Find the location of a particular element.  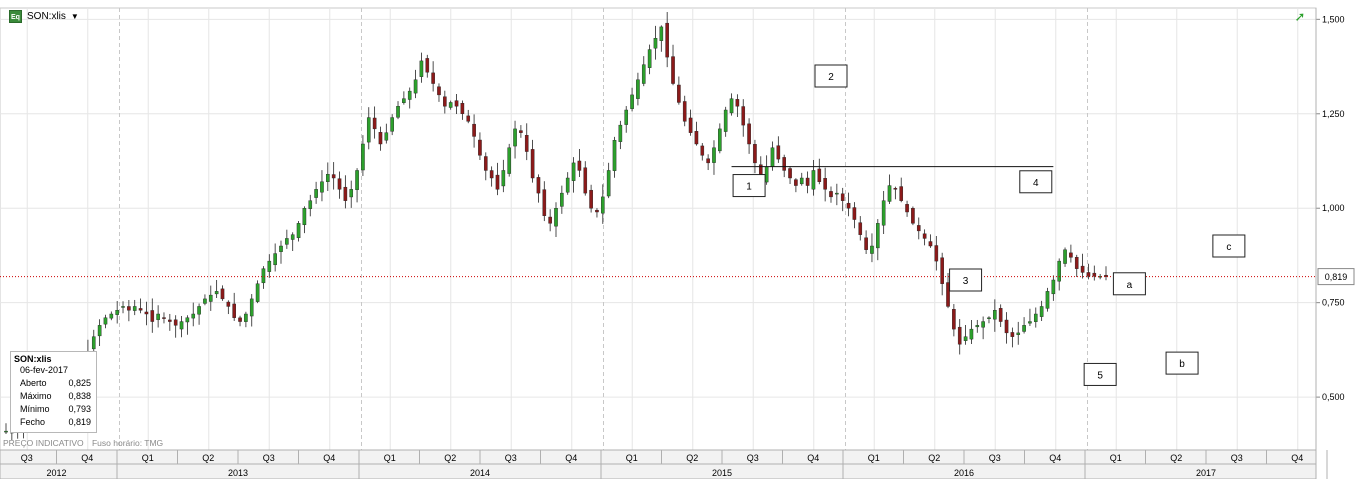

info-box-date: 06-fev-2017 is located at coordinates (44, 370).